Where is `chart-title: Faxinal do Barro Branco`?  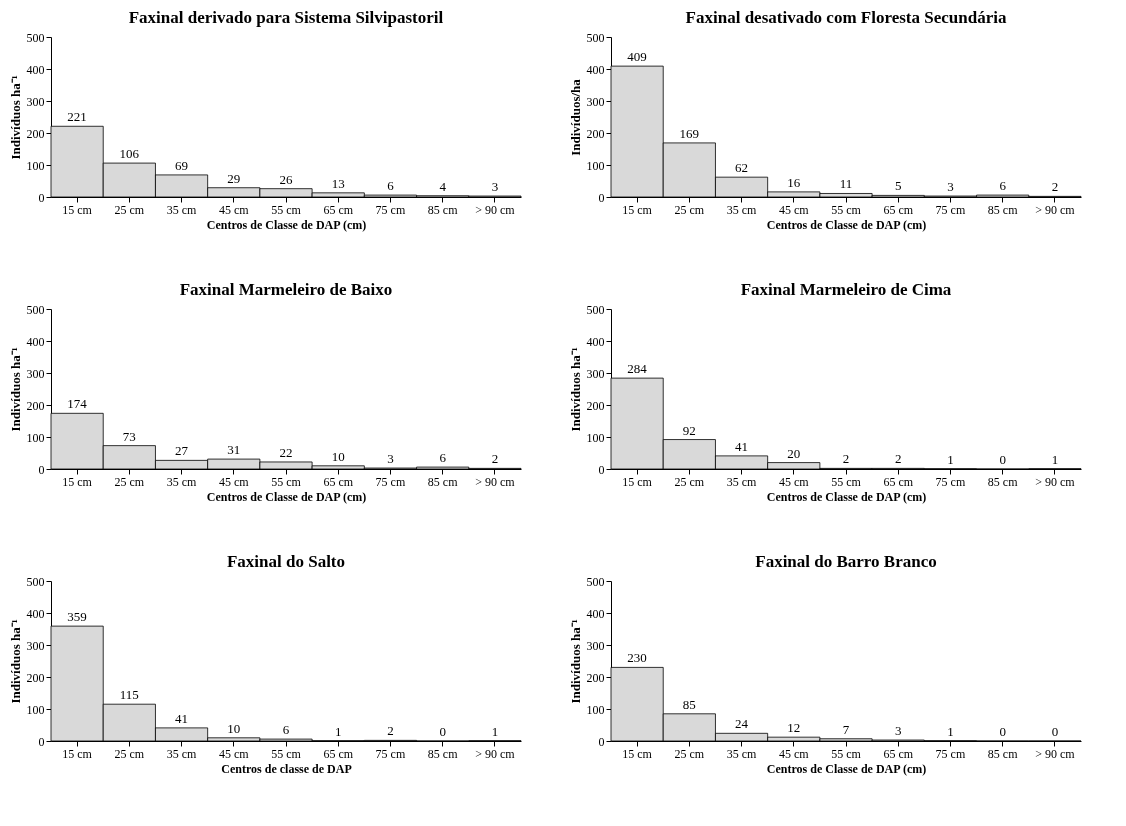
chart-title: Faxinal do Barro Branco is located at coordinates (846, 561).